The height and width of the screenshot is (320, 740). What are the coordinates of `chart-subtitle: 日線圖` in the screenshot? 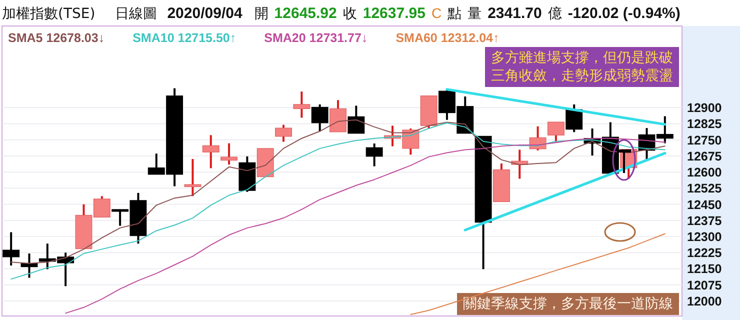 It's located at (136, 14).